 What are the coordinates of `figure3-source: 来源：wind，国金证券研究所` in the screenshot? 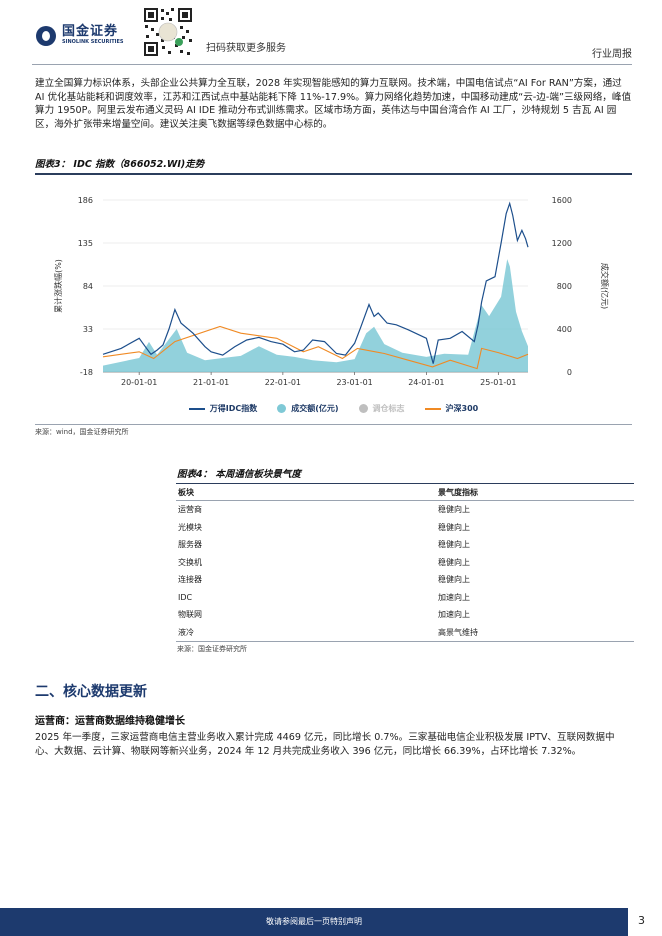 It's located at (82, 432).